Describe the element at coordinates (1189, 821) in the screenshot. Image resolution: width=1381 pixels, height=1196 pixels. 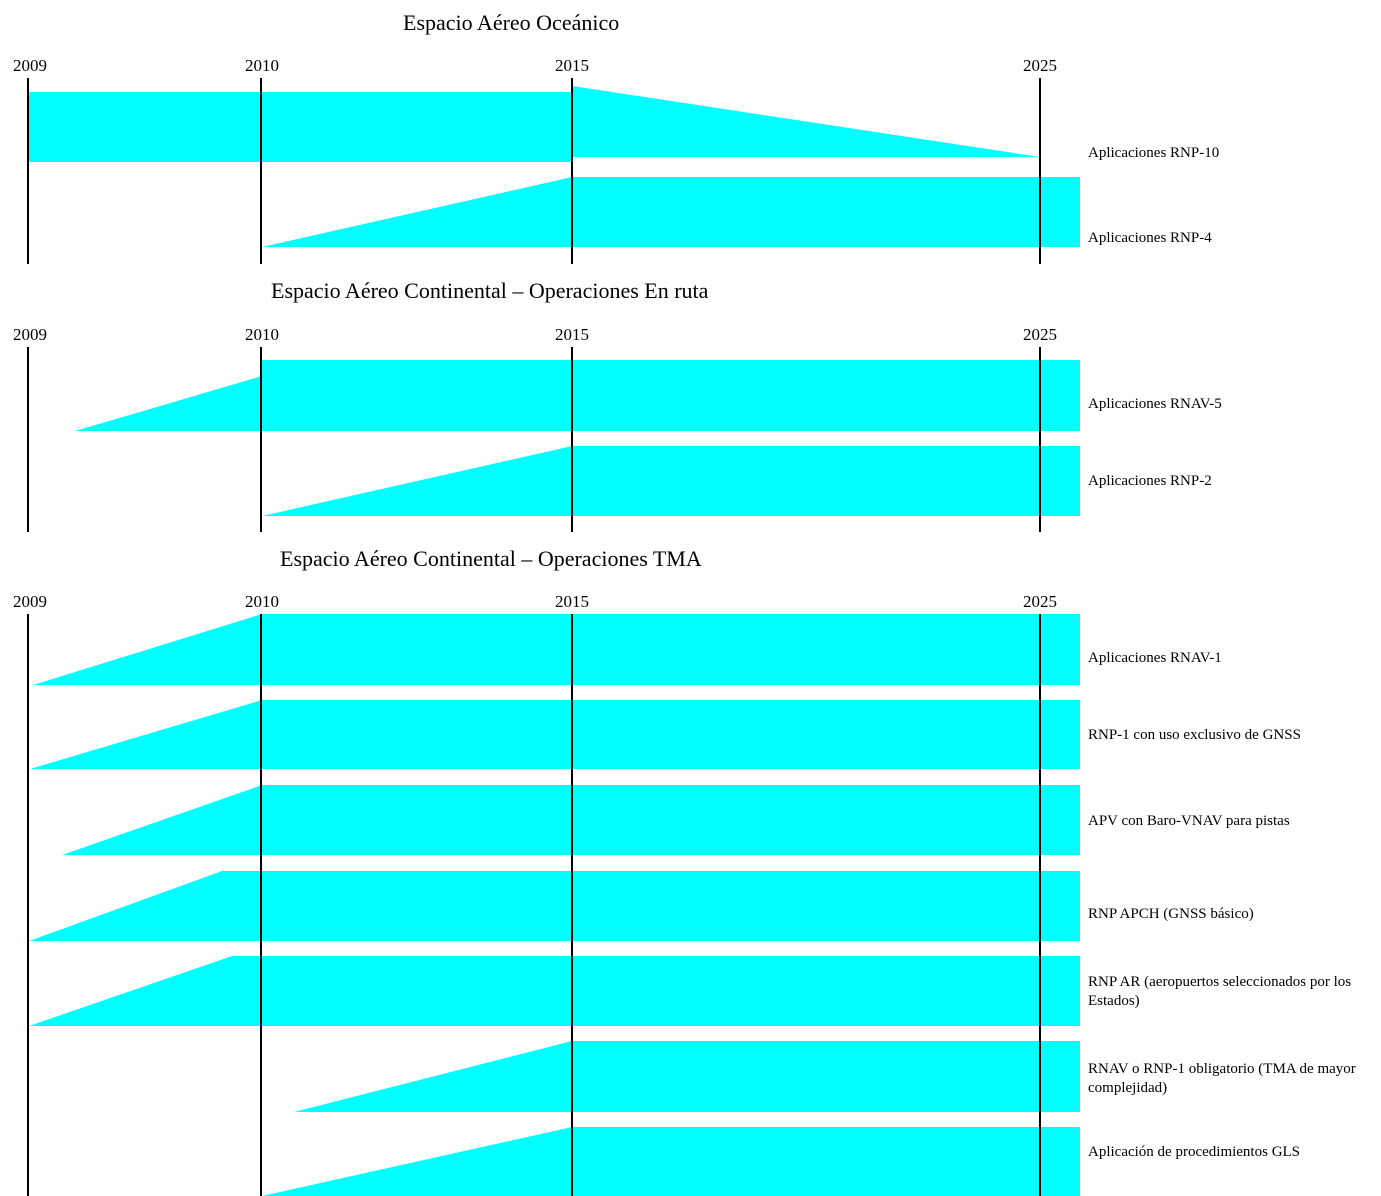
I see `row-label: APV con Baro-VNAV para pistas` at that location.